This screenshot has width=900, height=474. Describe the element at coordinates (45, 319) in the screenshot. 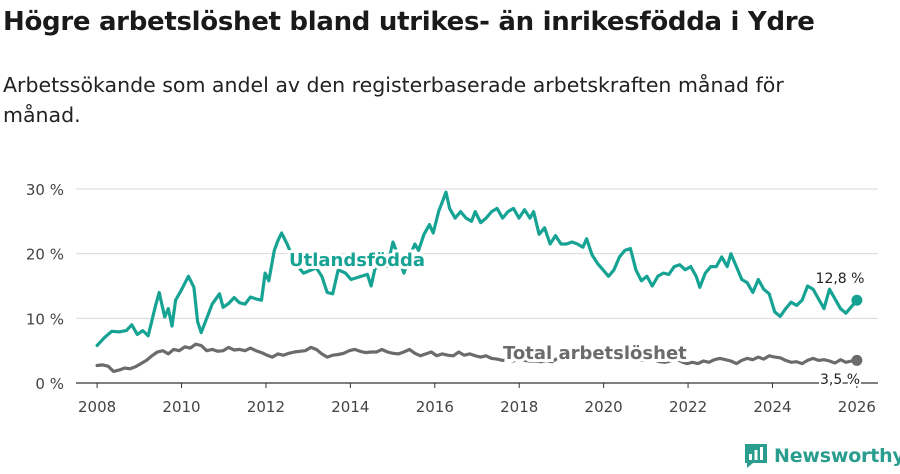

I see `y-tick-label: 10 %` at that location.